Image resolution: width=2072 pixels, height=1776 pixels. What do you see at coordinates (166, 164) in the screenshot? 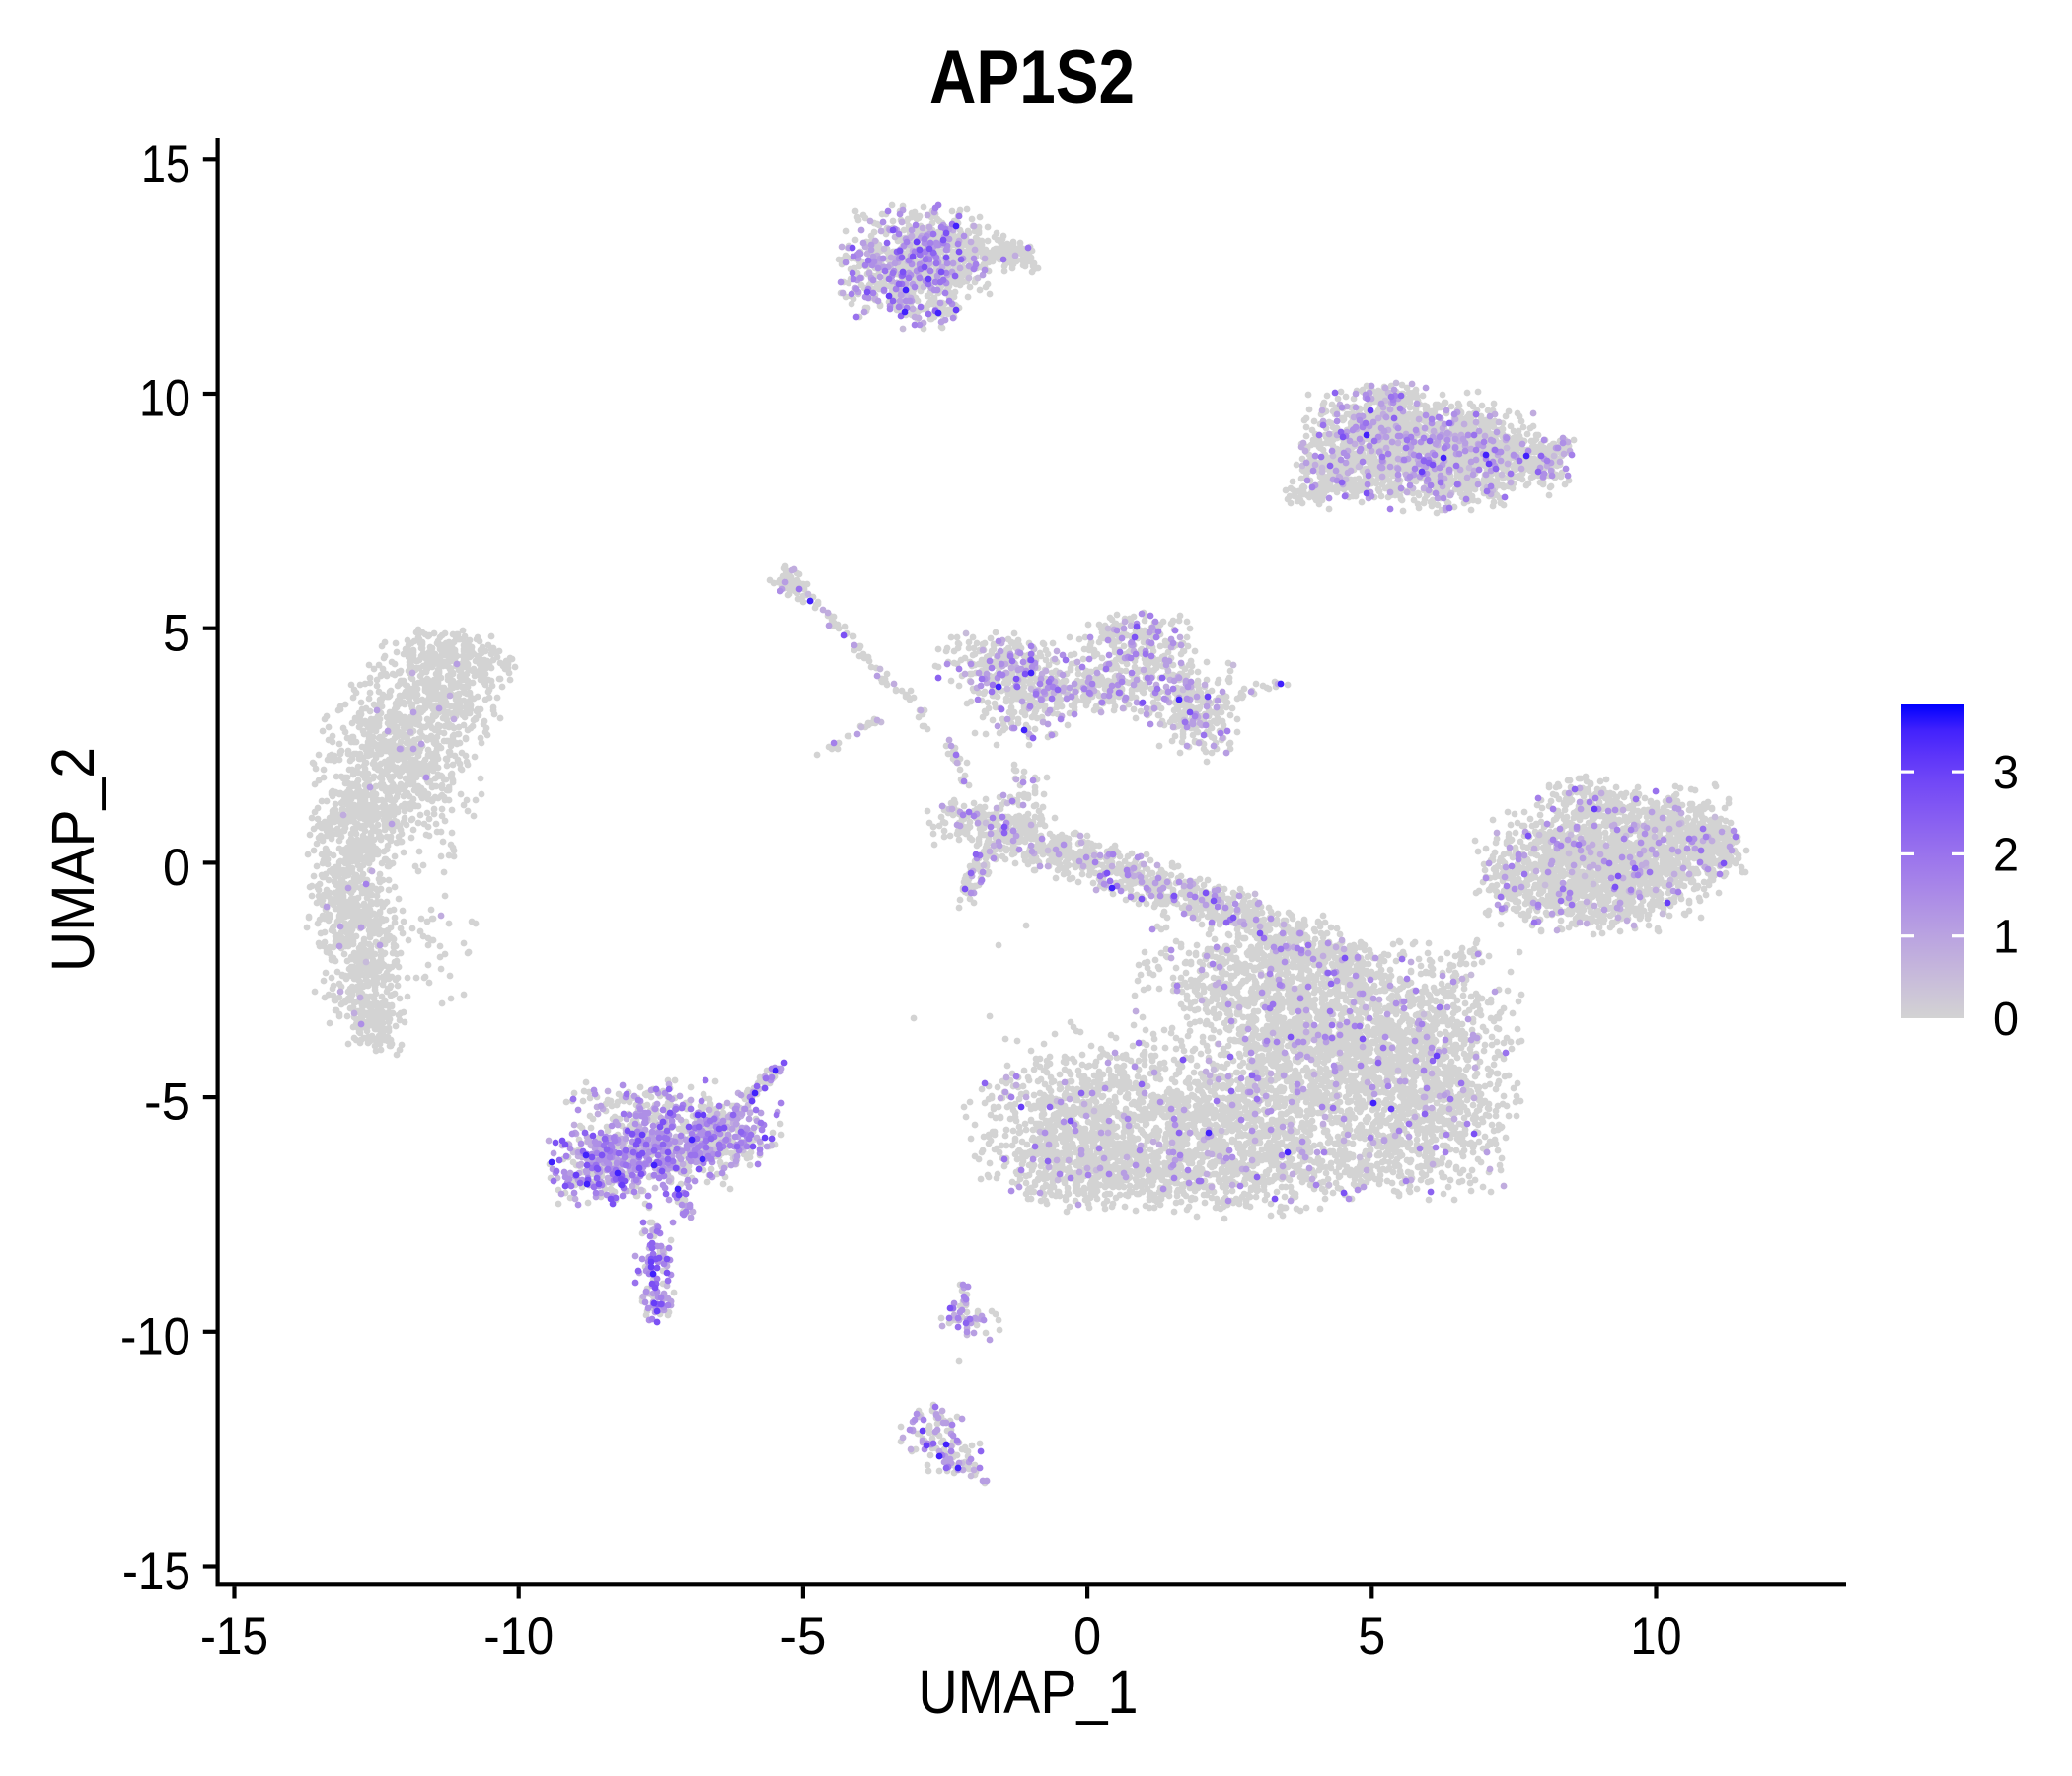
I see `svg-text: 15` at bounding box center [166, 164].